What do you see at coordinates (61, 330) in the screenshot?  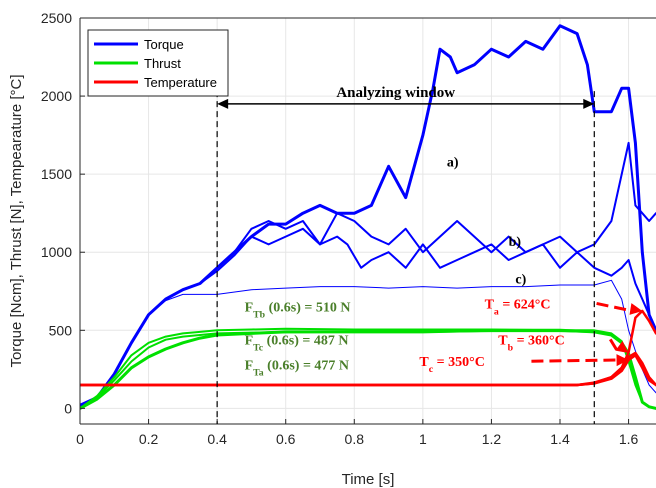 I see `y-tick-label: 500` at bounding box center [61, 330].